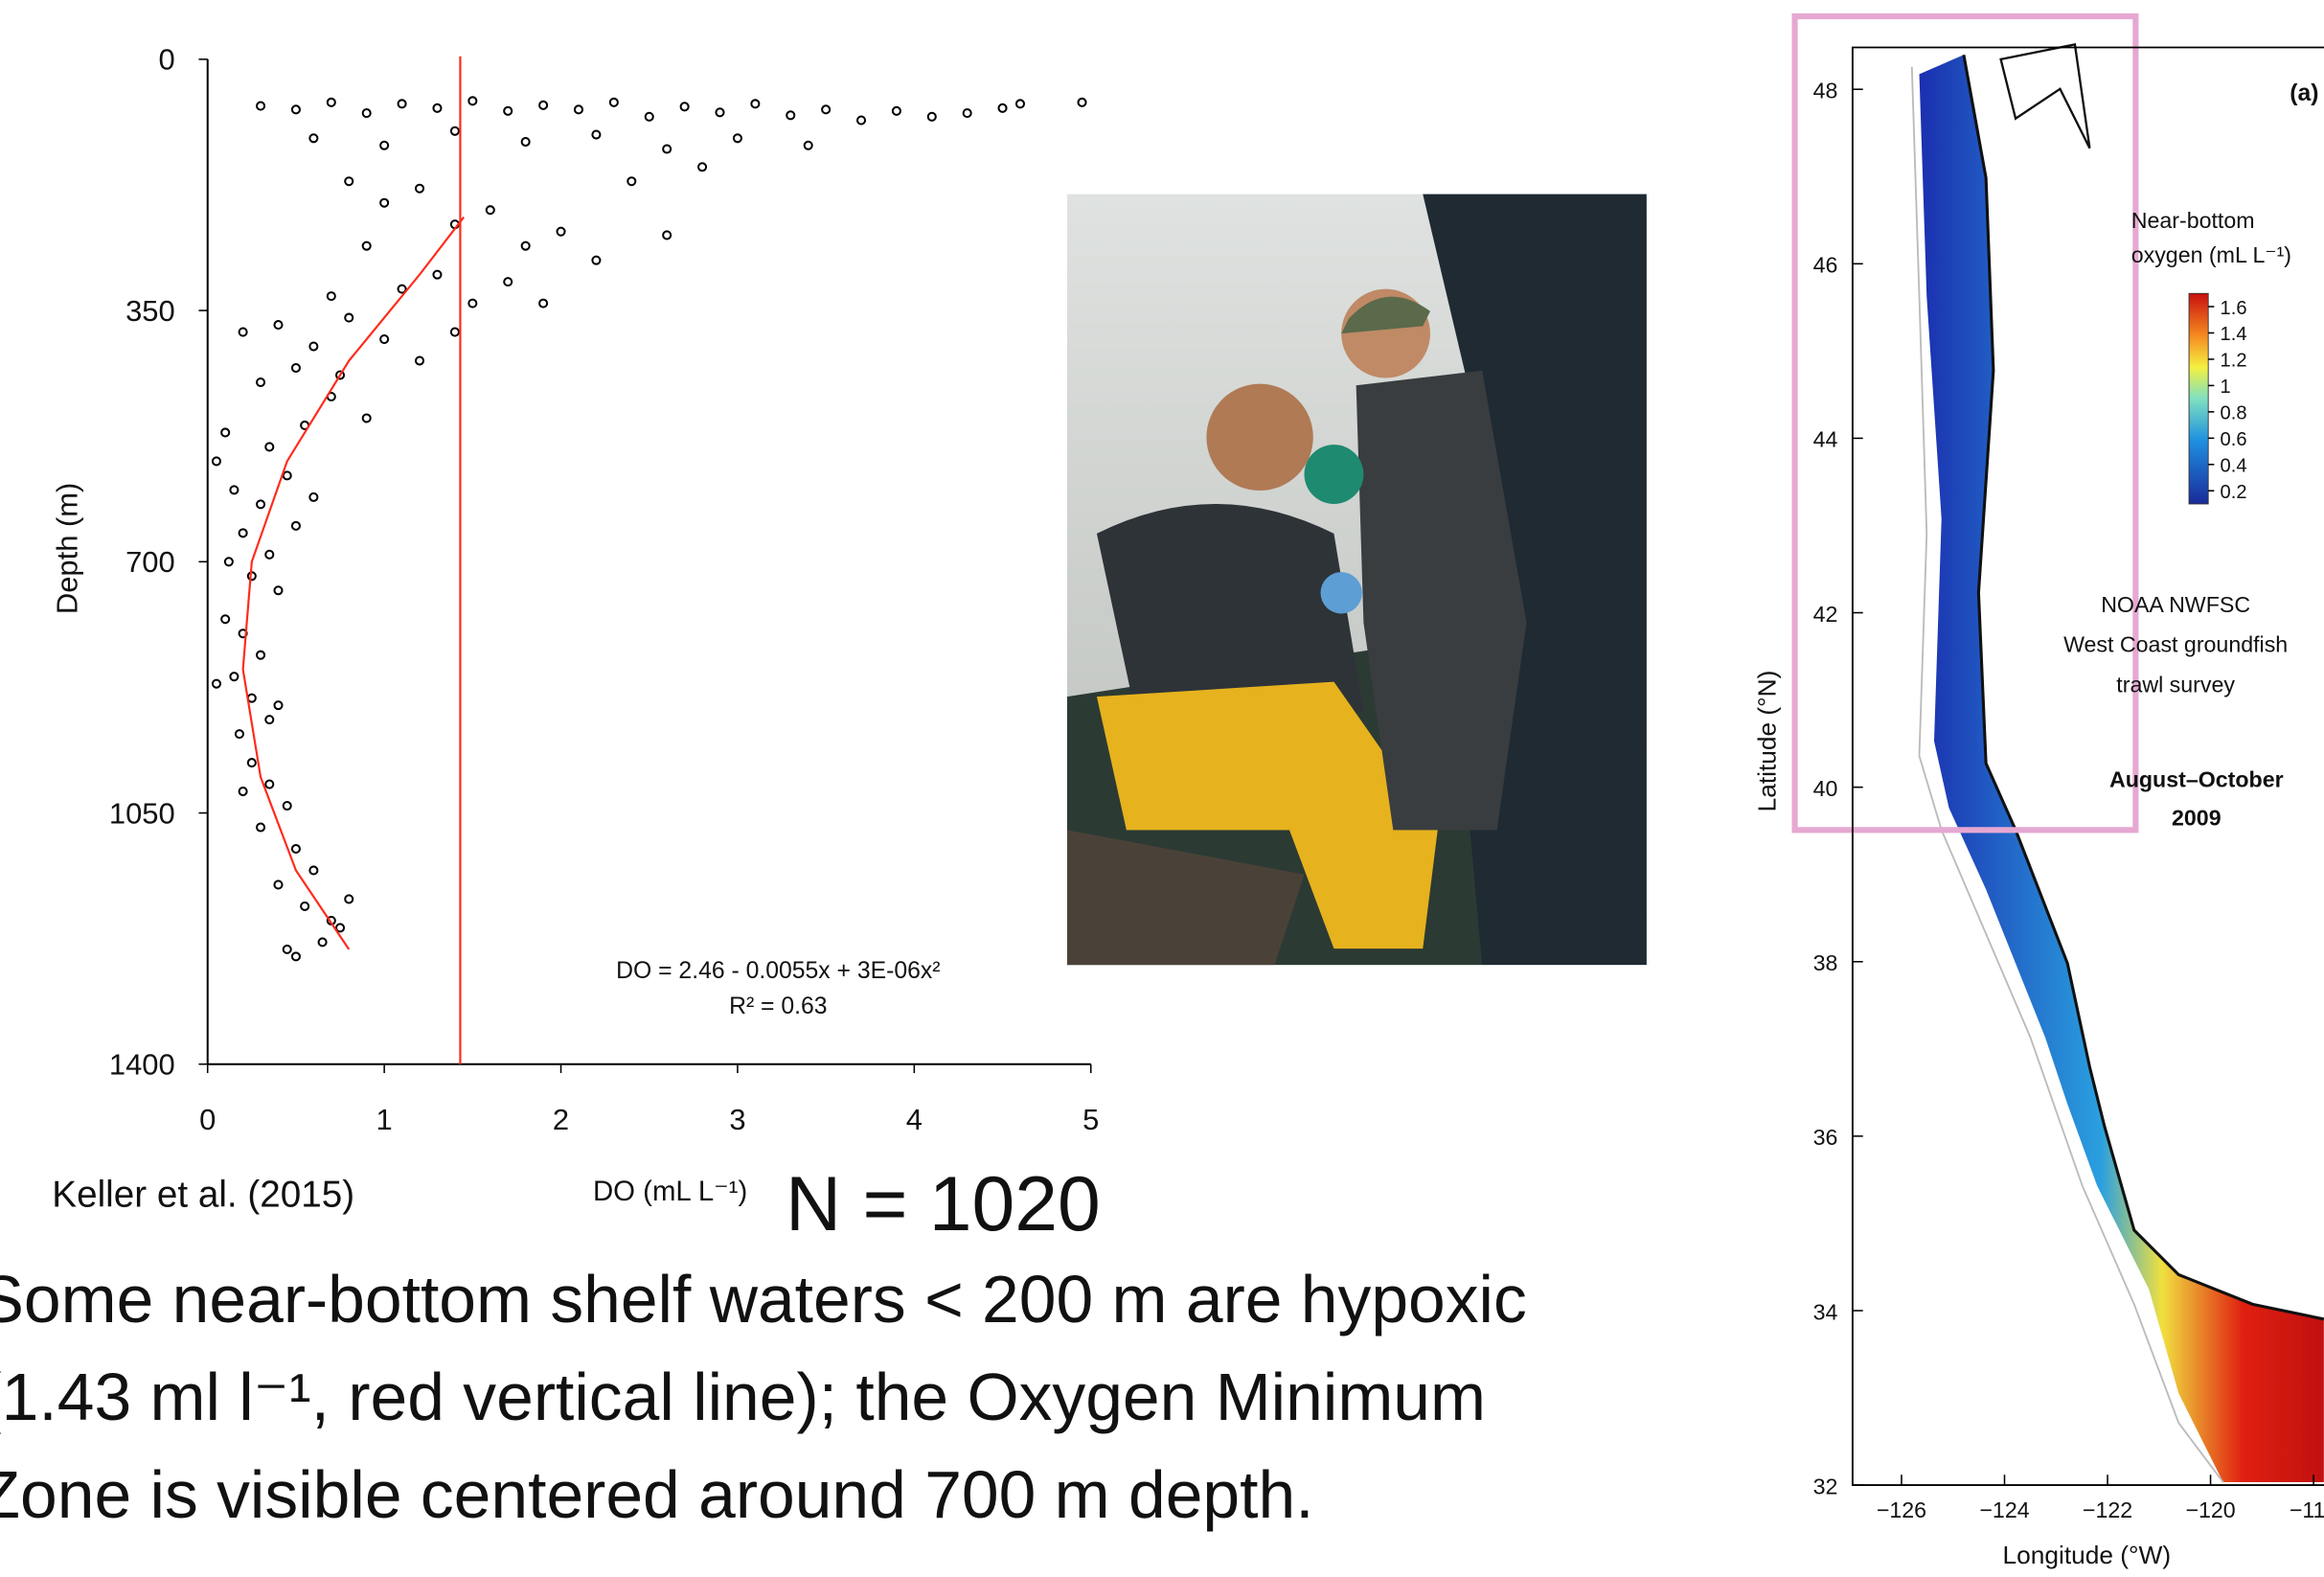  Describe the element at coordinates (142, 813) in the screenshot. I see `y-tick-label: 1050` at that location.